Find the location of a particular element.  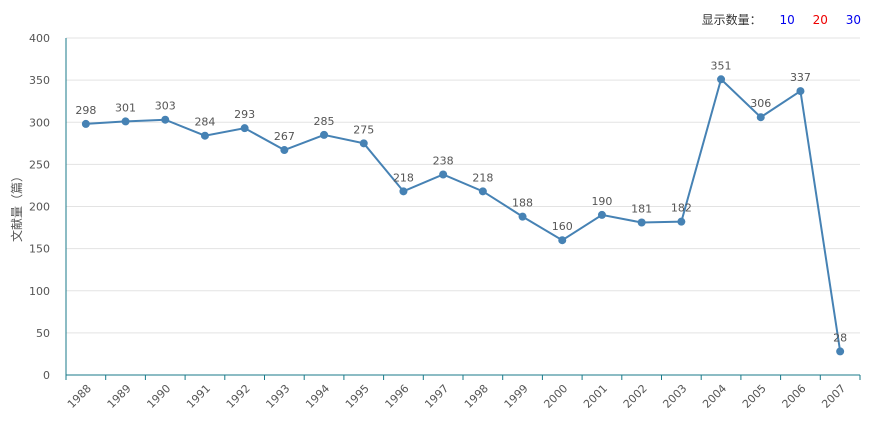

display-count-controls: 显示数量： 10 20 30 is located at coordinates (781, 19).